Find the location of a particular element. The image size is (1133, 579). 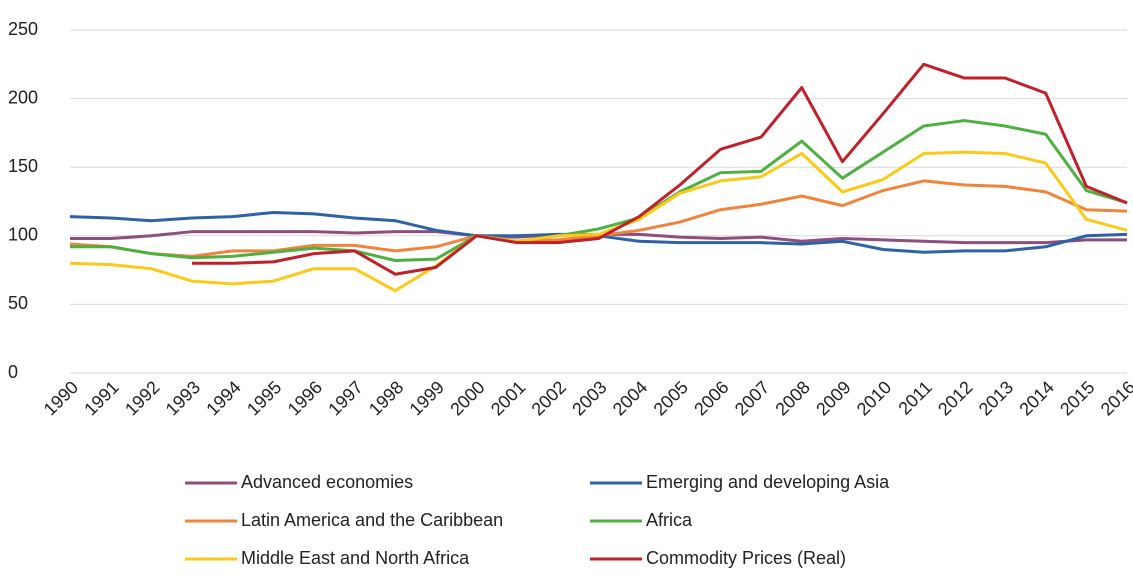

x-tick-label: 2012 is located at coordinates (955, 398).